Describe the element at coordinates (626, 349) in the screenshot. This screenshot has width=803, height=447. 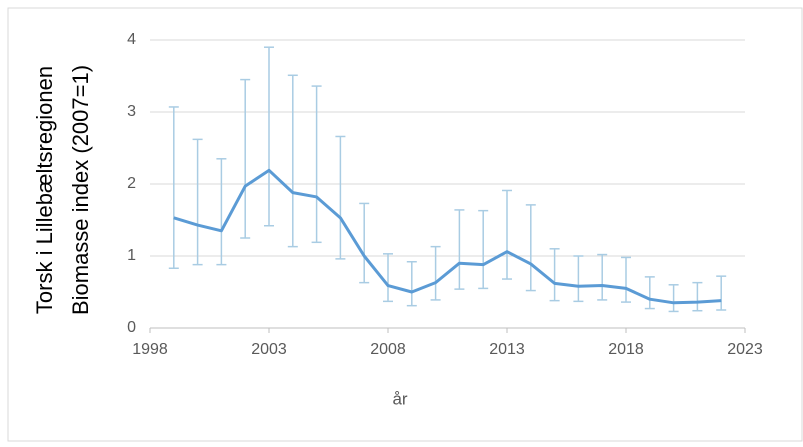
I see `x-tick-label: 2018` at that location.